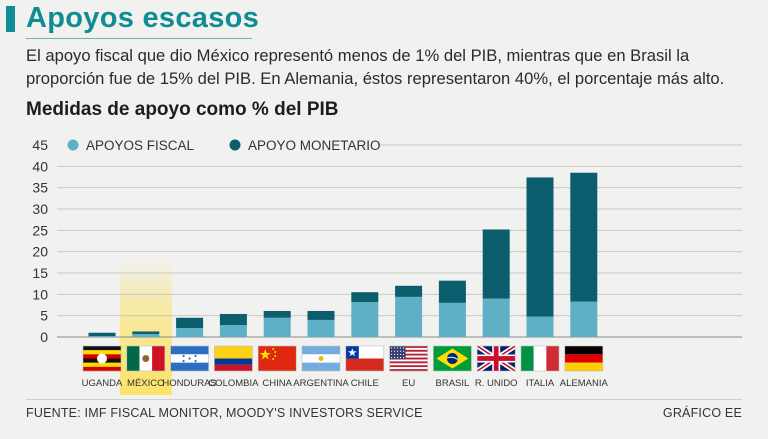 The height and width of the screenshot is (439, 768). Describe the element at coordinates (182, 109) in the screenshot. I see `chart-title: Medidas de apoyo como % del PIB` at that location.